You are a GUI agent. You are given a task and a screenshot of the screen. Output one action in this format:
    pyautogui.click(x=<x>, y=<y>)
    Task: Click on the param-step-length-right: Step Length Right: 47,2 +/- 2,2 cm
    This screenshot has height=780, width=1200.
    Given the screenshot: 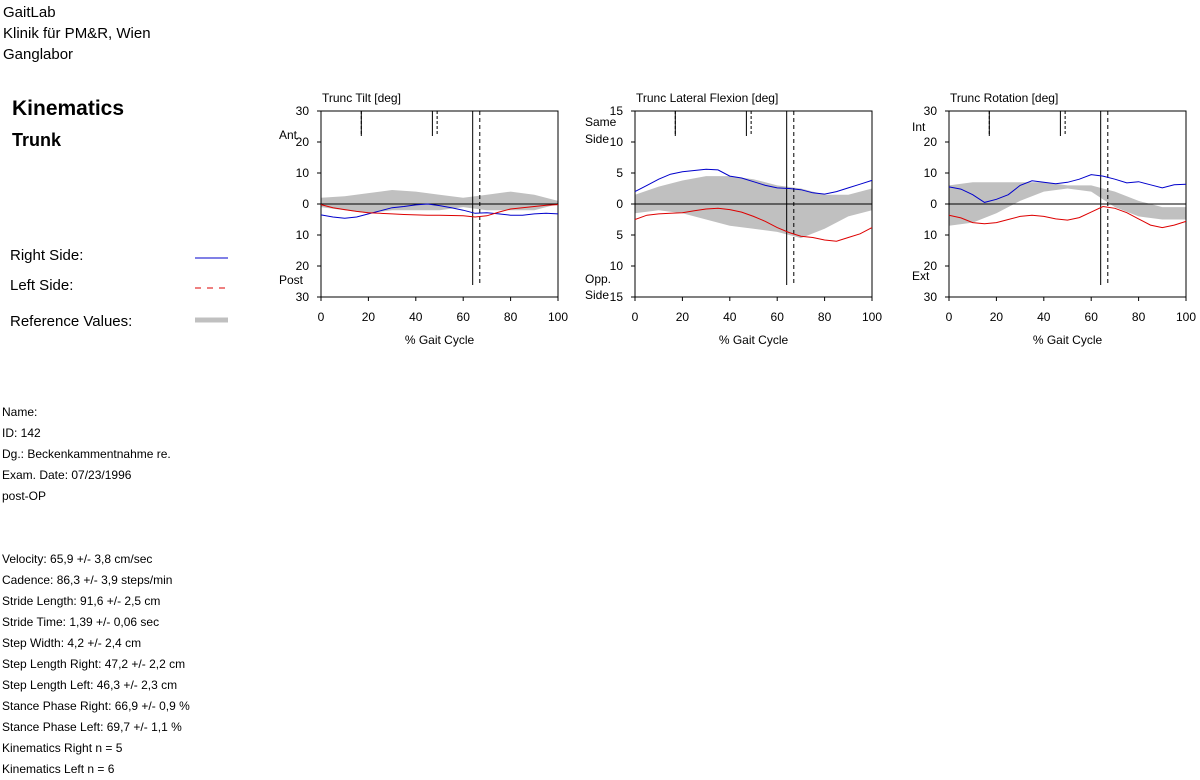 What is the action you would take?
    pyautogui.click(x=94, y=664)
    